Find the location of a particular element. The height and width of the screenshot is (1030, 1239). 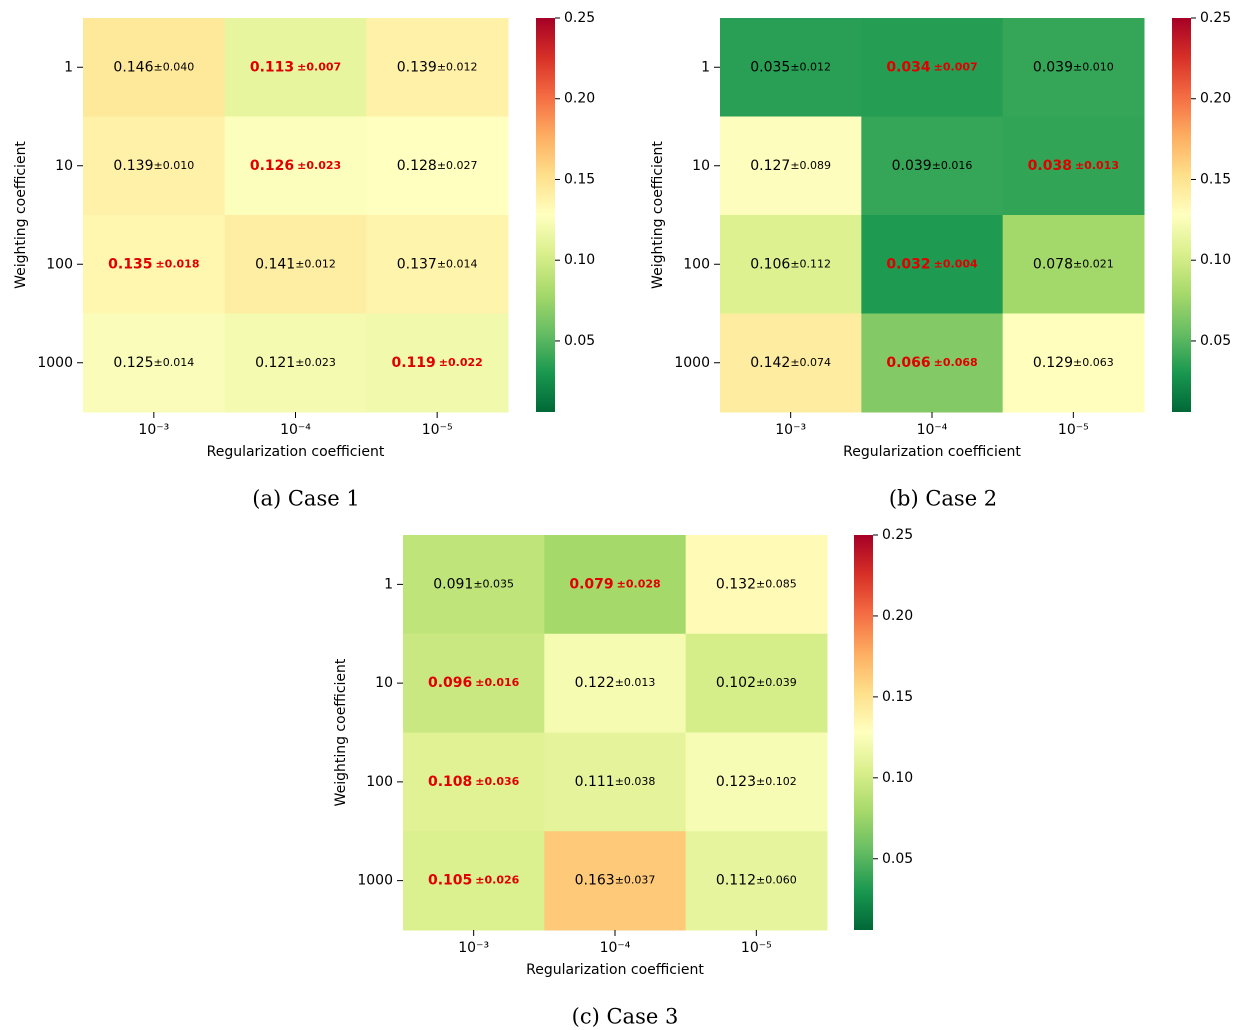

cell-value: 0.105 is located at coordinates (450, 881).